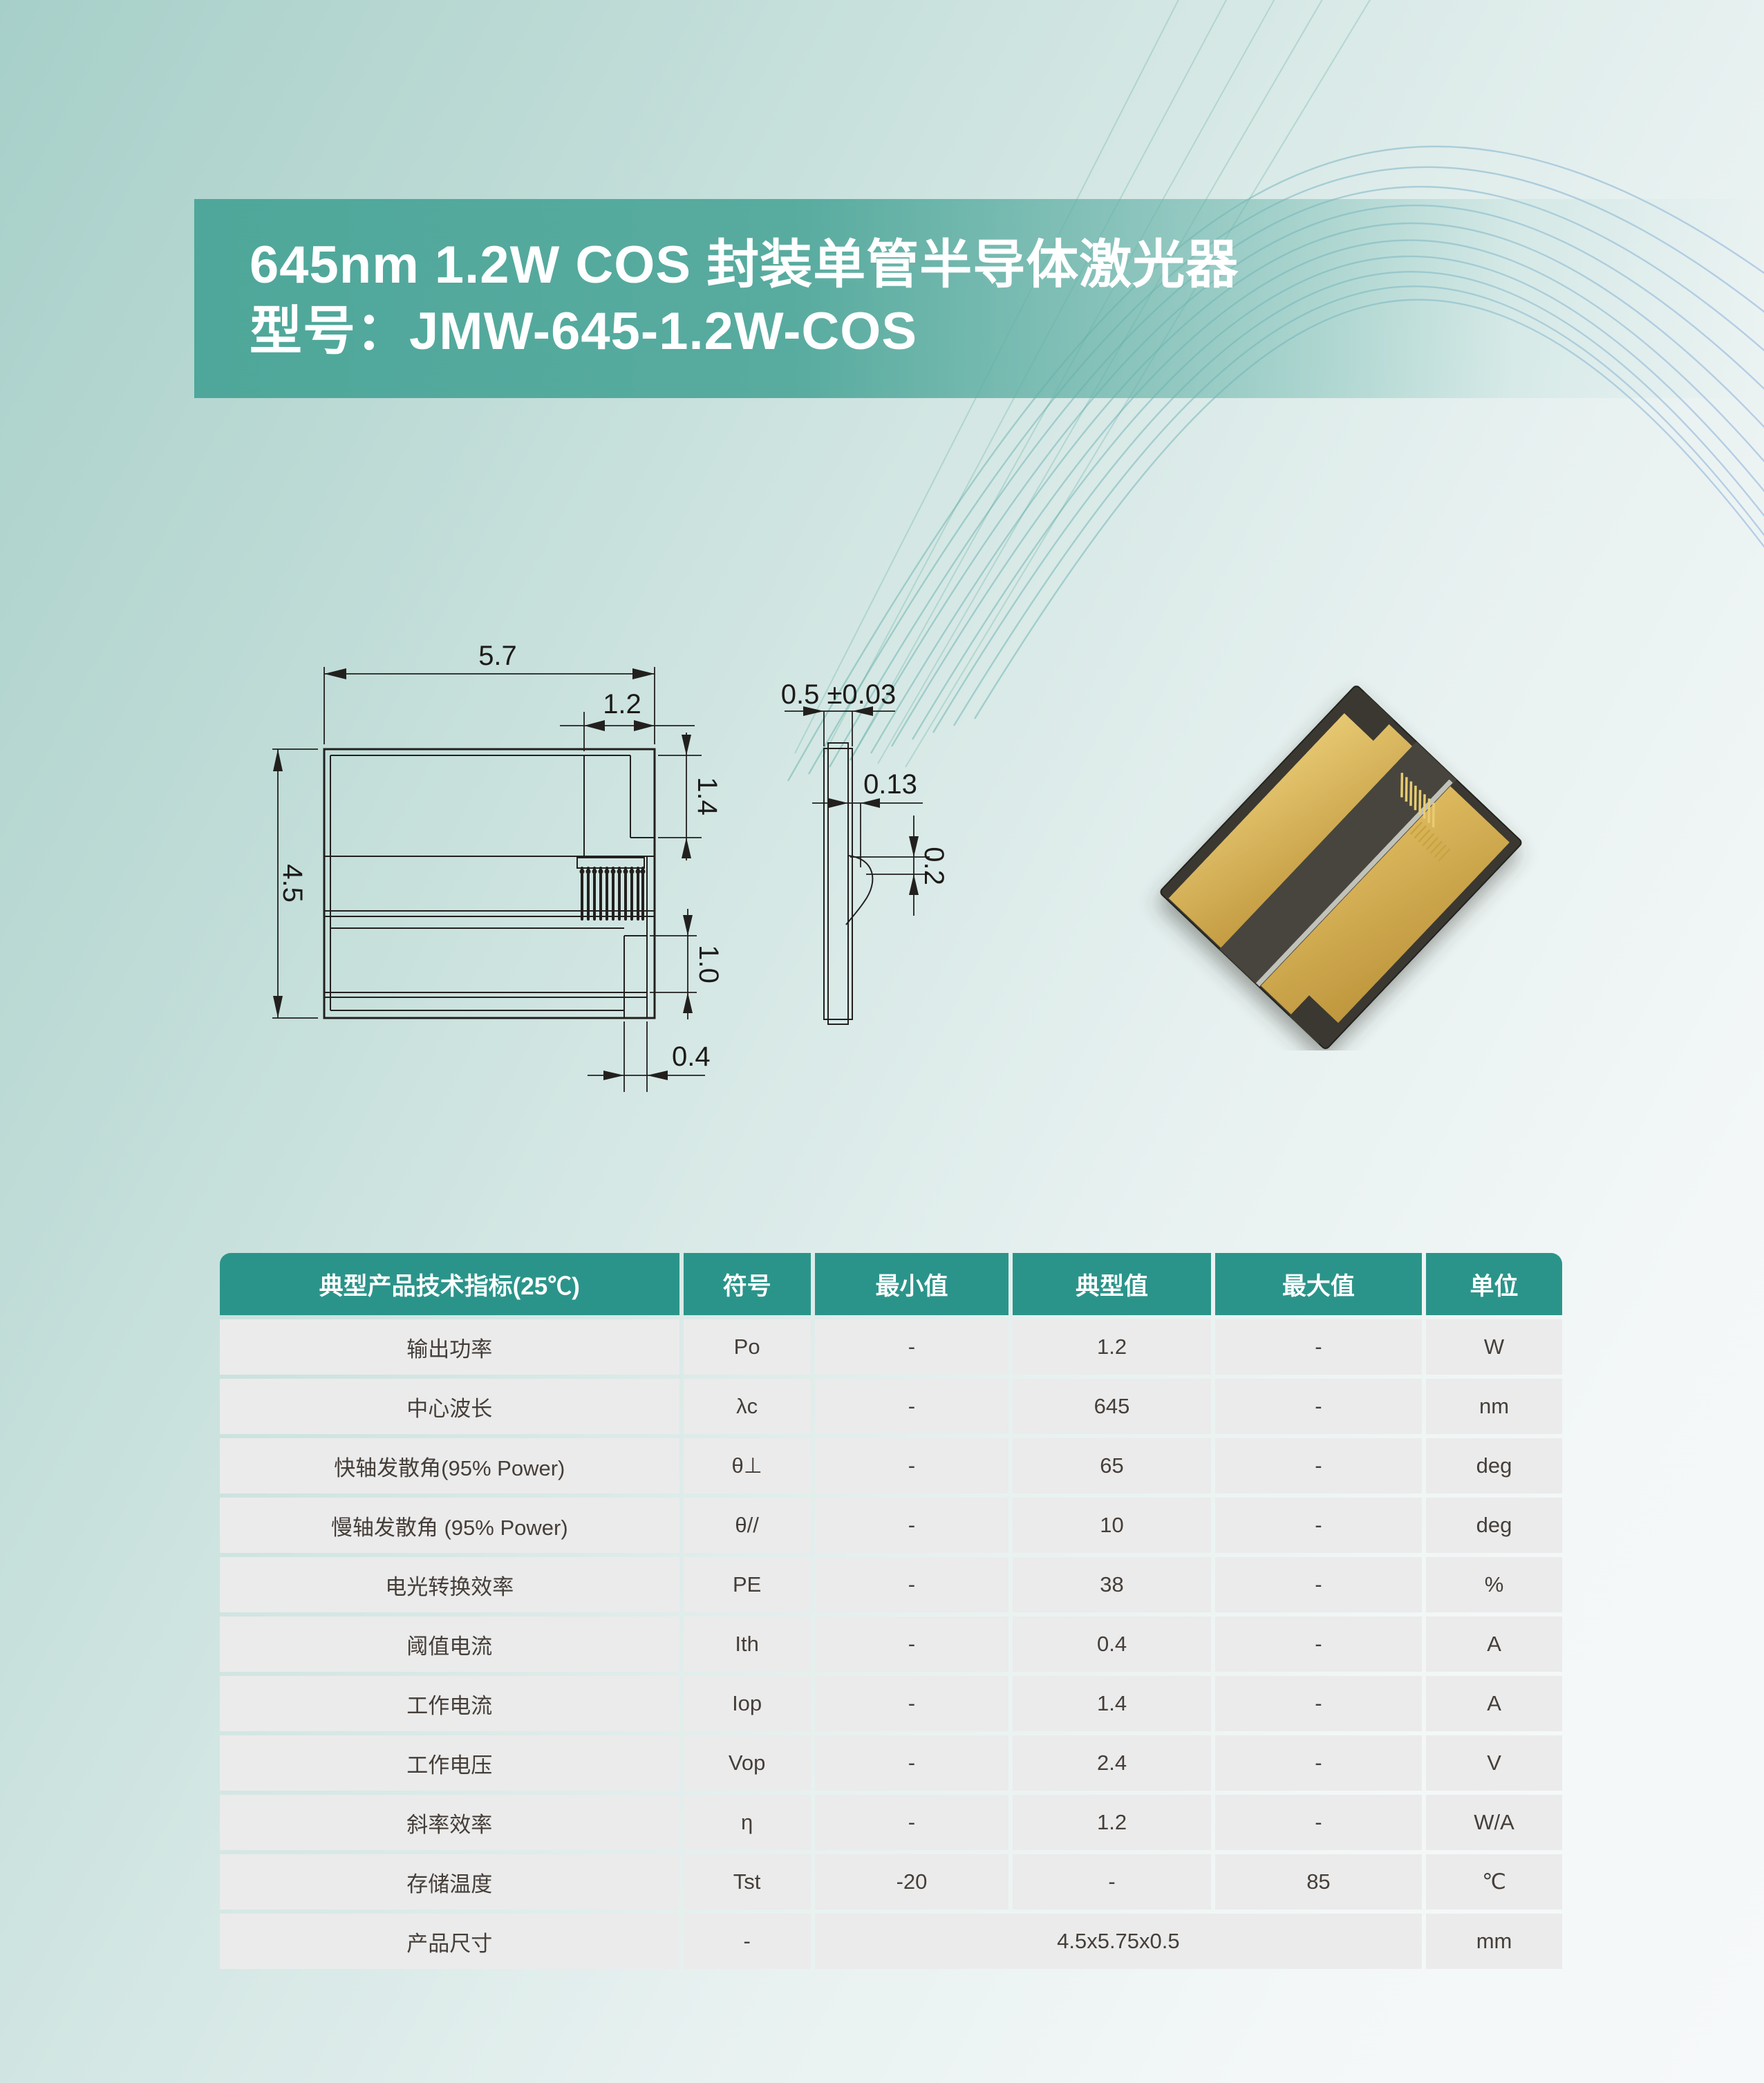 Image resolution: width=1764 pixels, height=2083 pixels. I want to click on cell-symbol: Iop, so click(747, 1703).